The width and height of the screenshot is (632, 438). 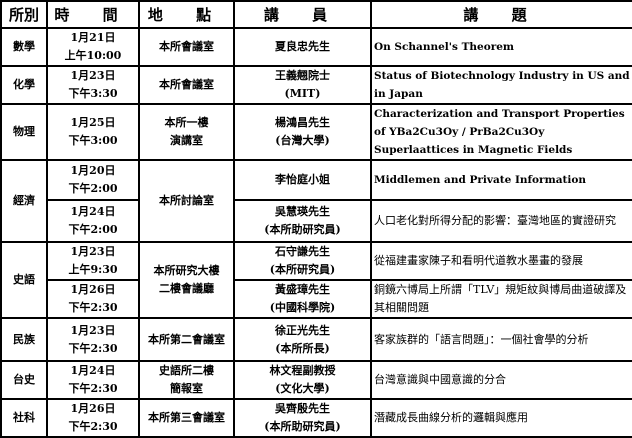 What do you see at coordinates (302, 132) in the screenshot?
I see `speaker-cell: 楊鴻昌先生 (台灣大學)` at bounding box center [302, 132].